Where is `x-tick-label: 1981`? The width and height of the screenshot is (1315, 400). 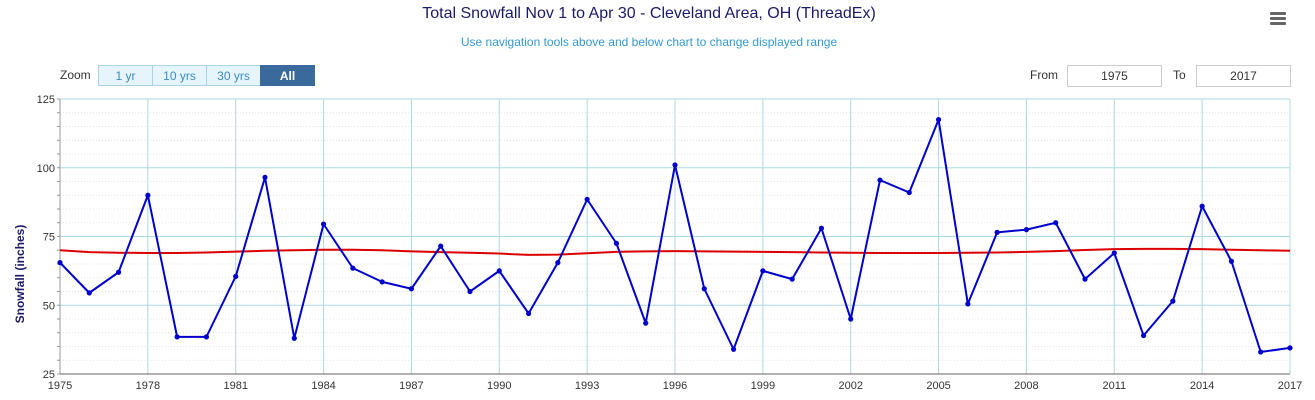 x-tick-label: 1981 is located at coordinates (235, 386).